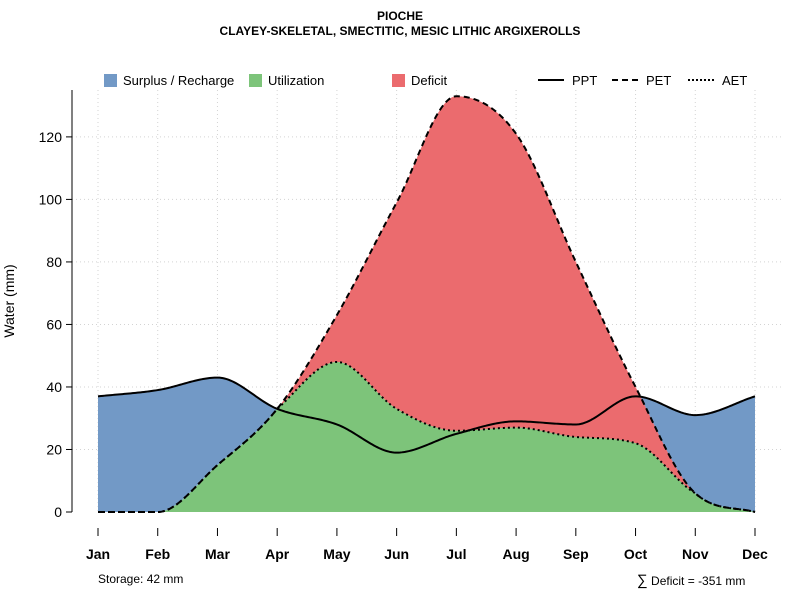  Describe the element at coordinates (54, 324) in the screenshot. I see `y-tick-label: 60` at that location.